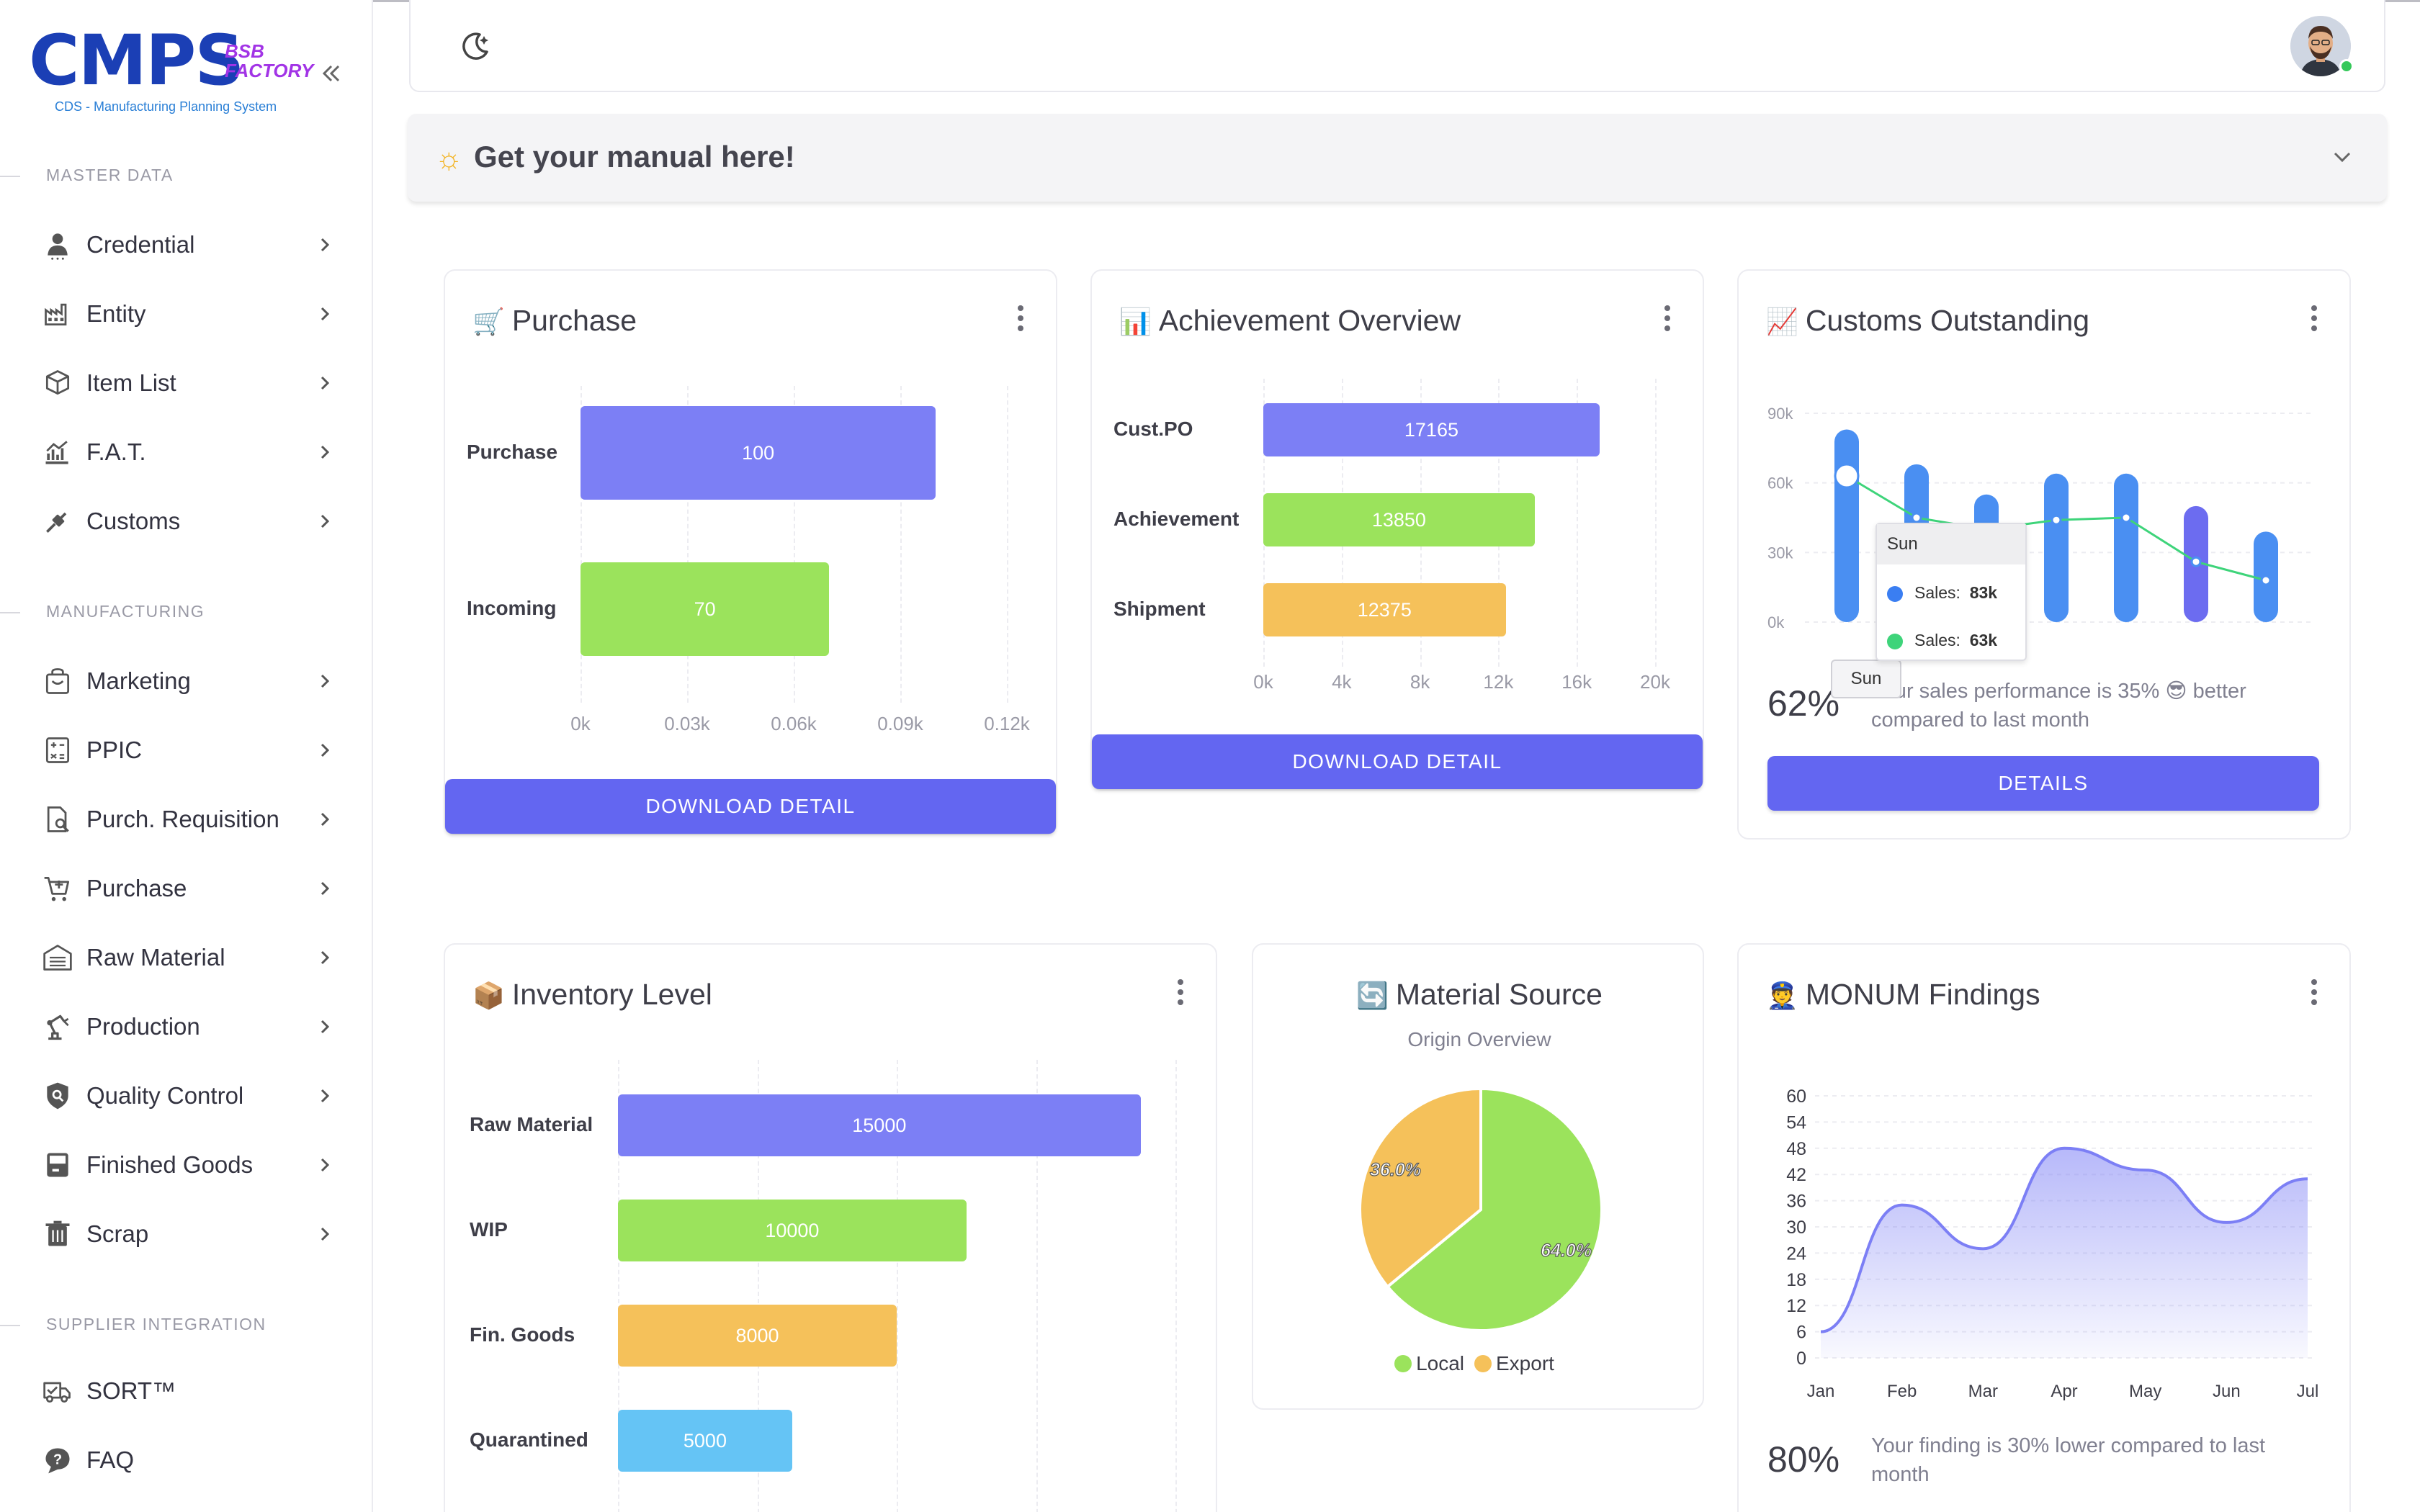 This screenshot has width=2420, height=1512. I want to click on bar: 8000, so click(757, 1336).